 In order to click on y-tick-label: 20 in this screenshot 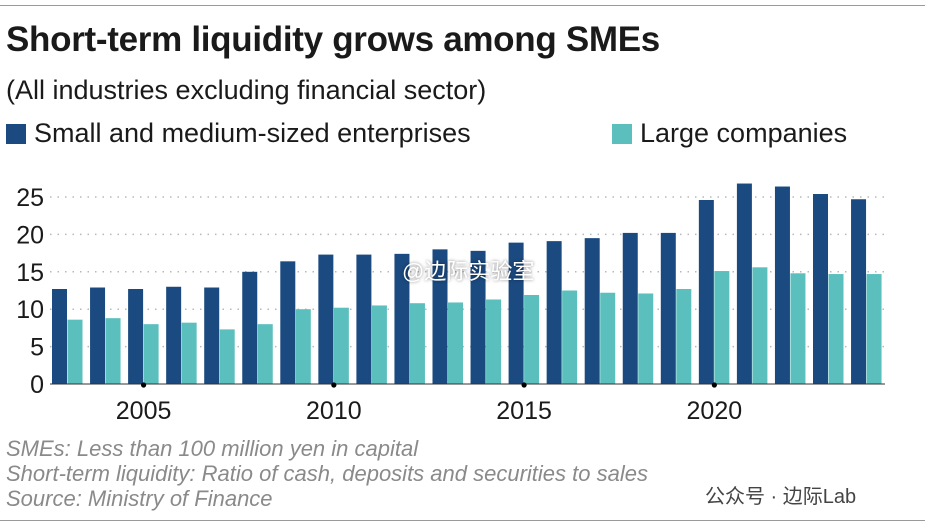, I will do `click(30, 235)`.